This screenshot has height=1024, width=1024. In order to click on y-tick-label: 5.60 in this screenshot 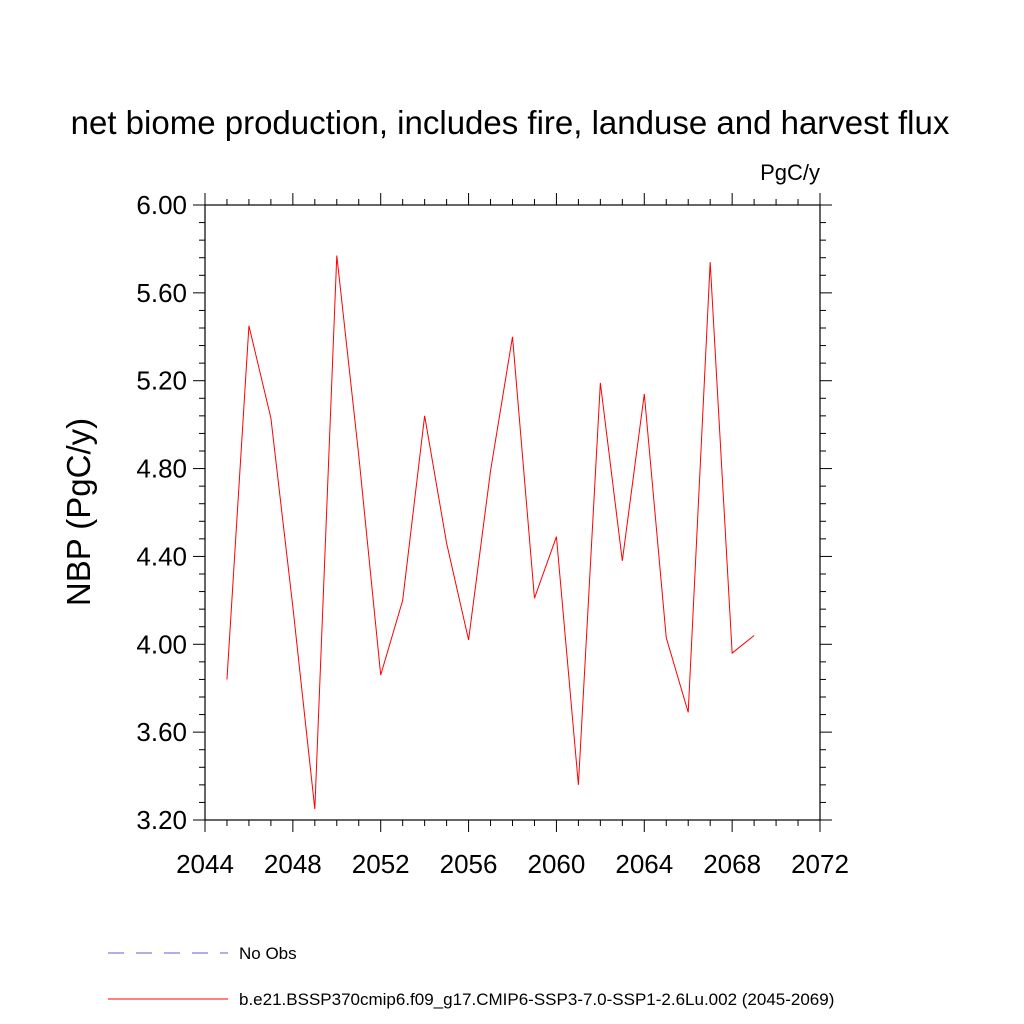, I will do `click(161, 293)`.